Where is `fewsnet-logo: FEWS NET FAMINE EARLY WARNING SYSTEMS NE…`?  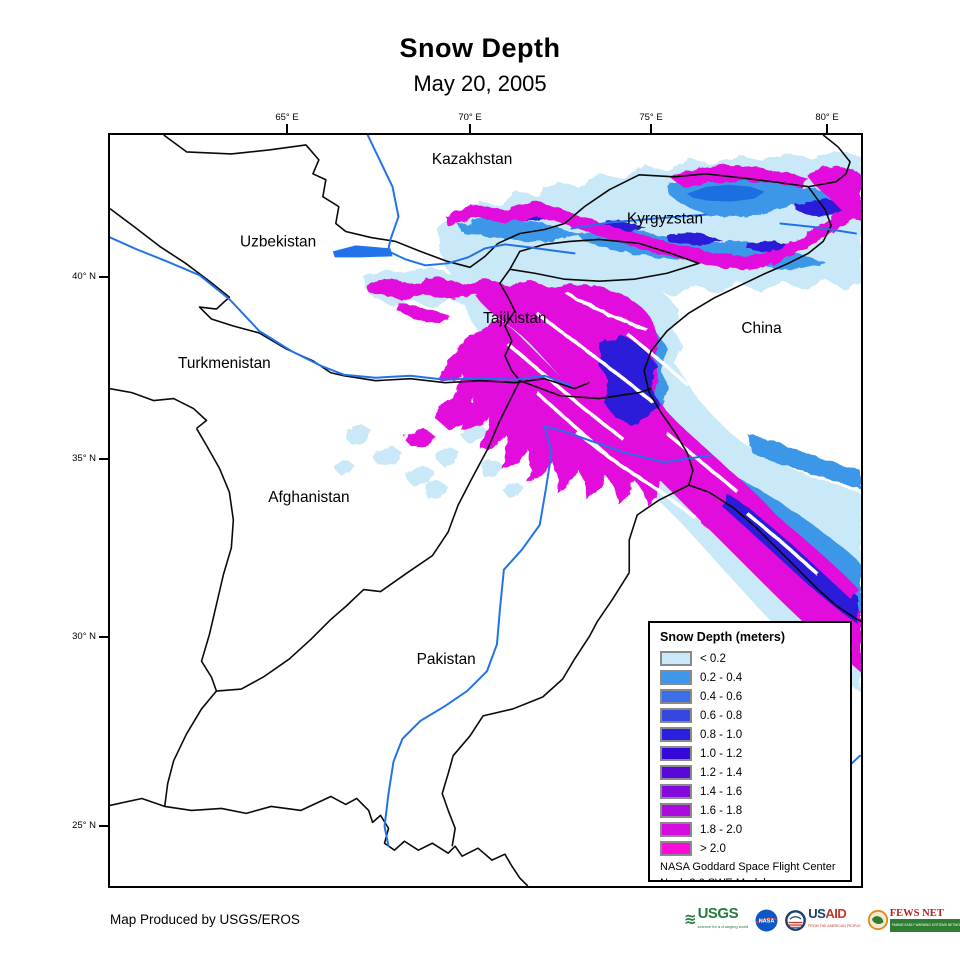
fewsnet-logo: FEWS NET FAMINE EARLY WARNING SYSTEMS NE… is located at coordinates (913, 920).